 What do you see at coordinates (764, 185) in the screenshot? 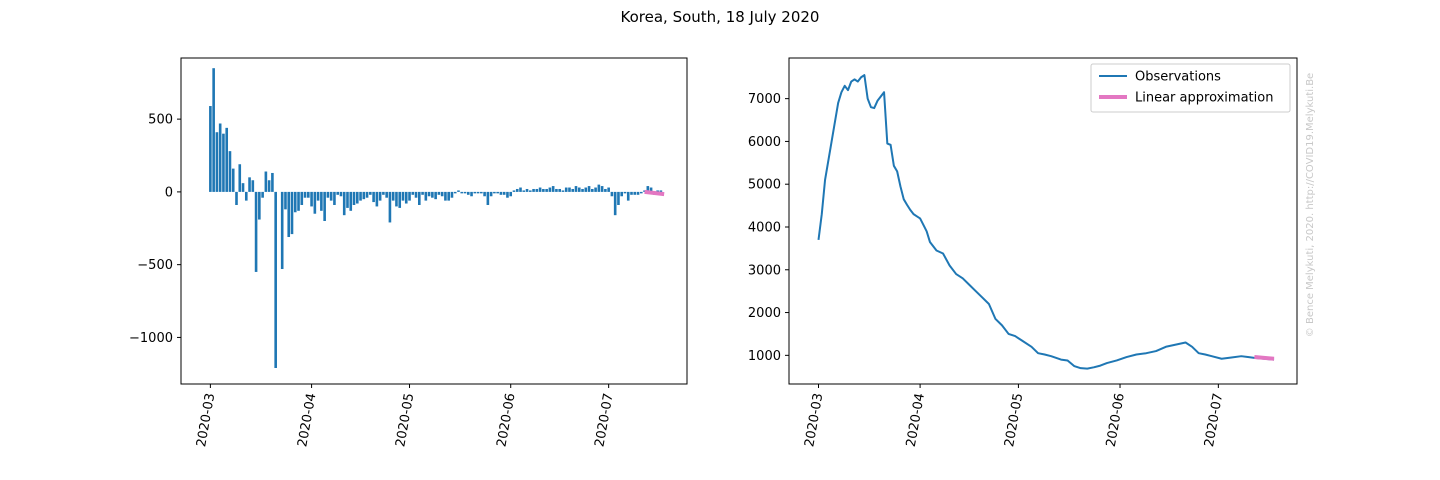
I see `y-tick-label: 5000` at bounding box center [764, 185].